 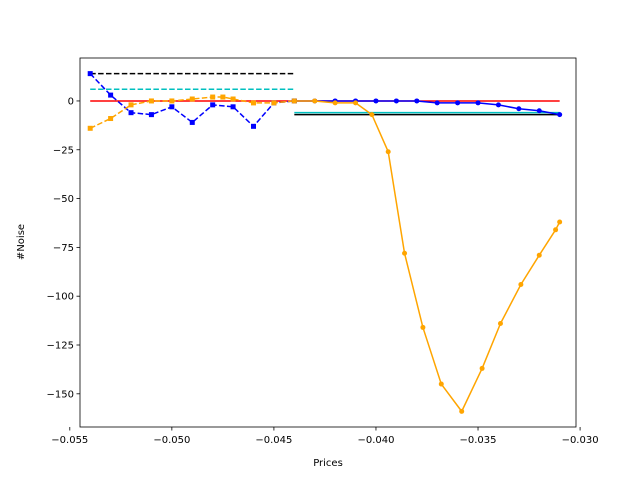 I want to click on x-axis-ticks: −0.055 −0.050 −0.045 −0.040 −0.035 −0.030, so click(x=325, y=436).